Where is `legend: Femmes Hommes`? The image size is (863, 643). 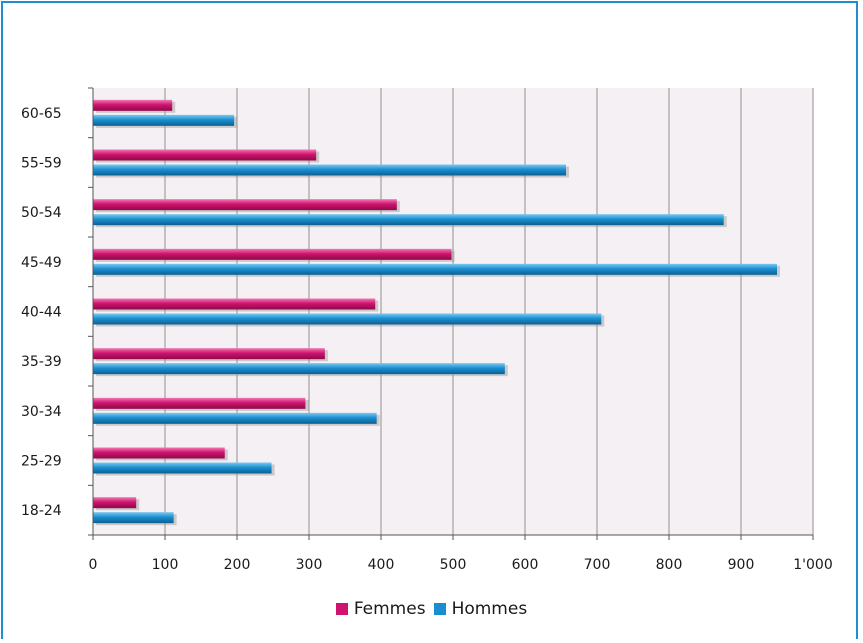 legend: Femmes Hommes is located at coordinates (431, 609).